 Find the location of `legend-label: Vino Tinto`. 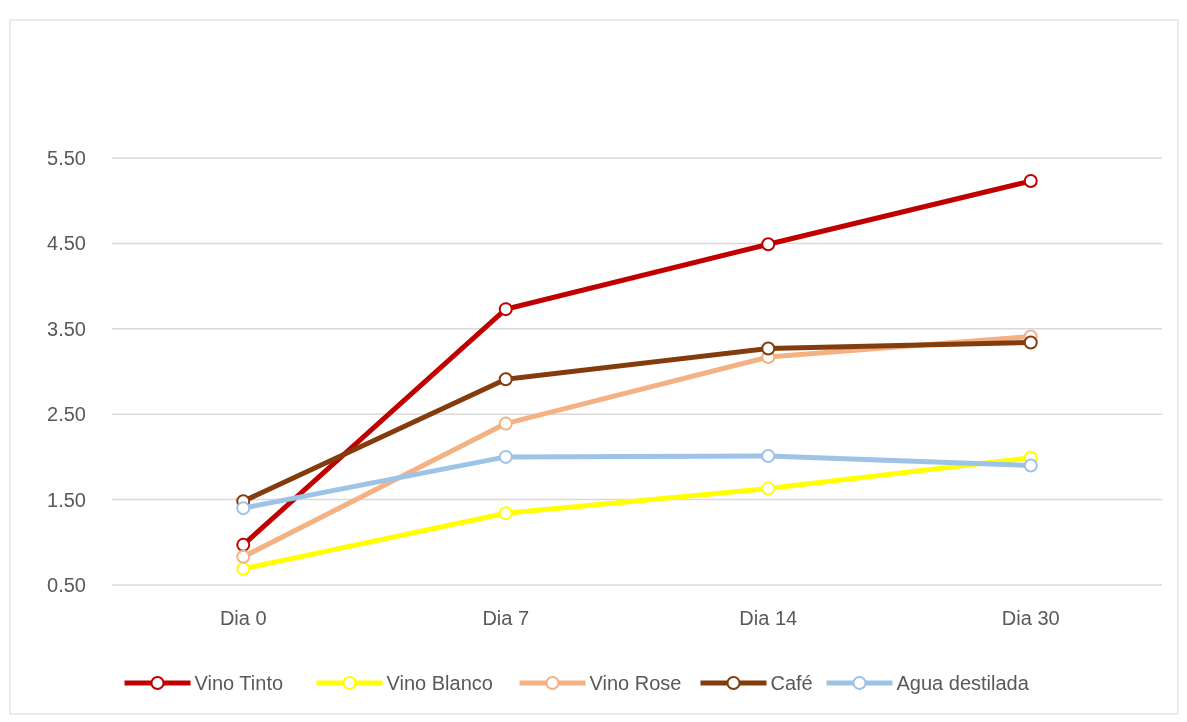

legend-label: Vino Tinto is located at coordinates (239, 683).